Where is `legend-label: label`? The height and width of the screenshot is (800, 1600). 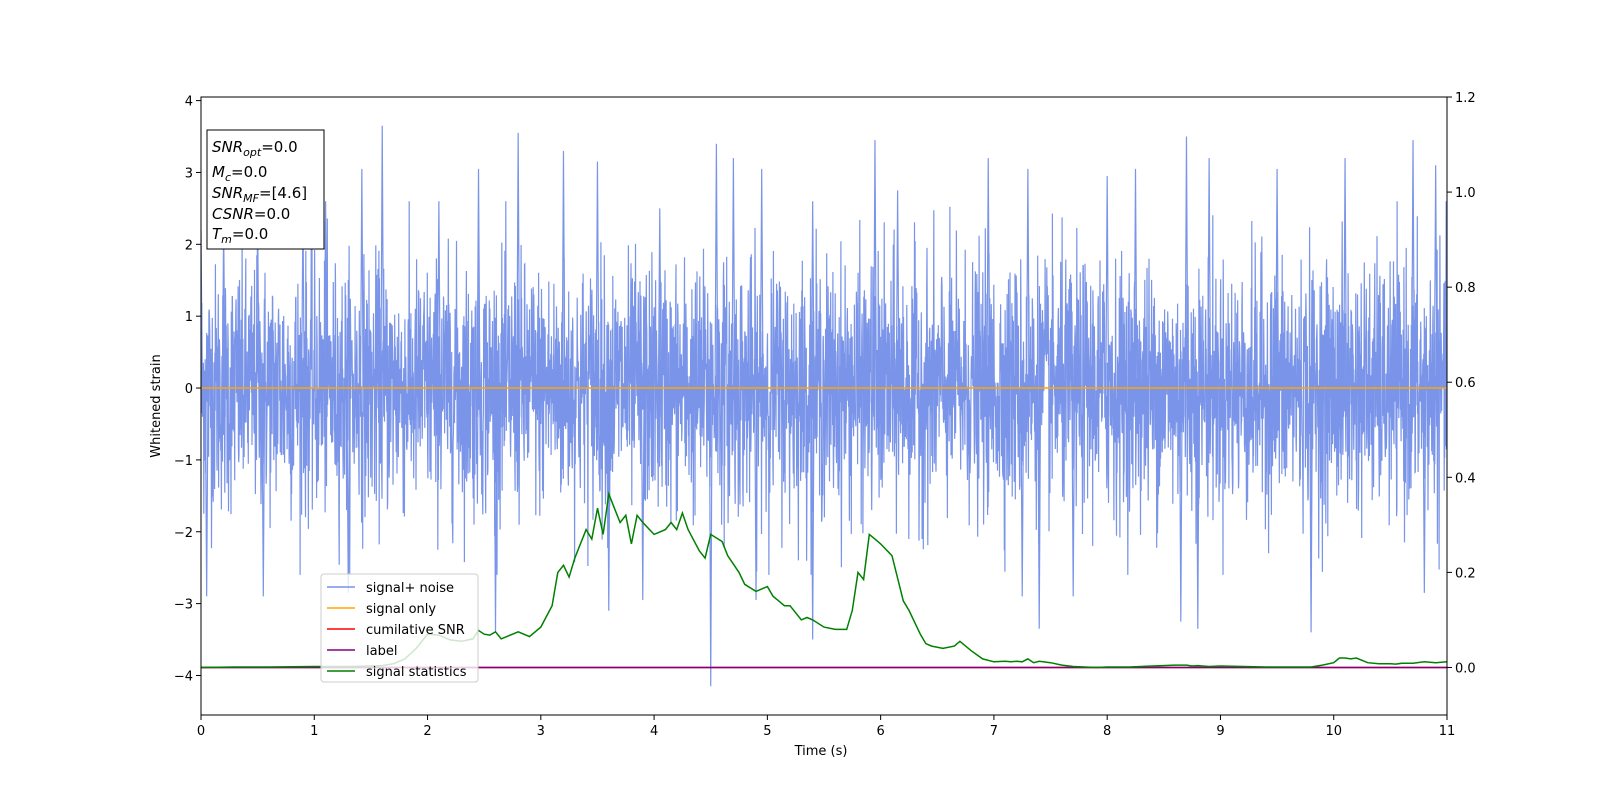 legend-label: label is located at coordinates (381, 651).